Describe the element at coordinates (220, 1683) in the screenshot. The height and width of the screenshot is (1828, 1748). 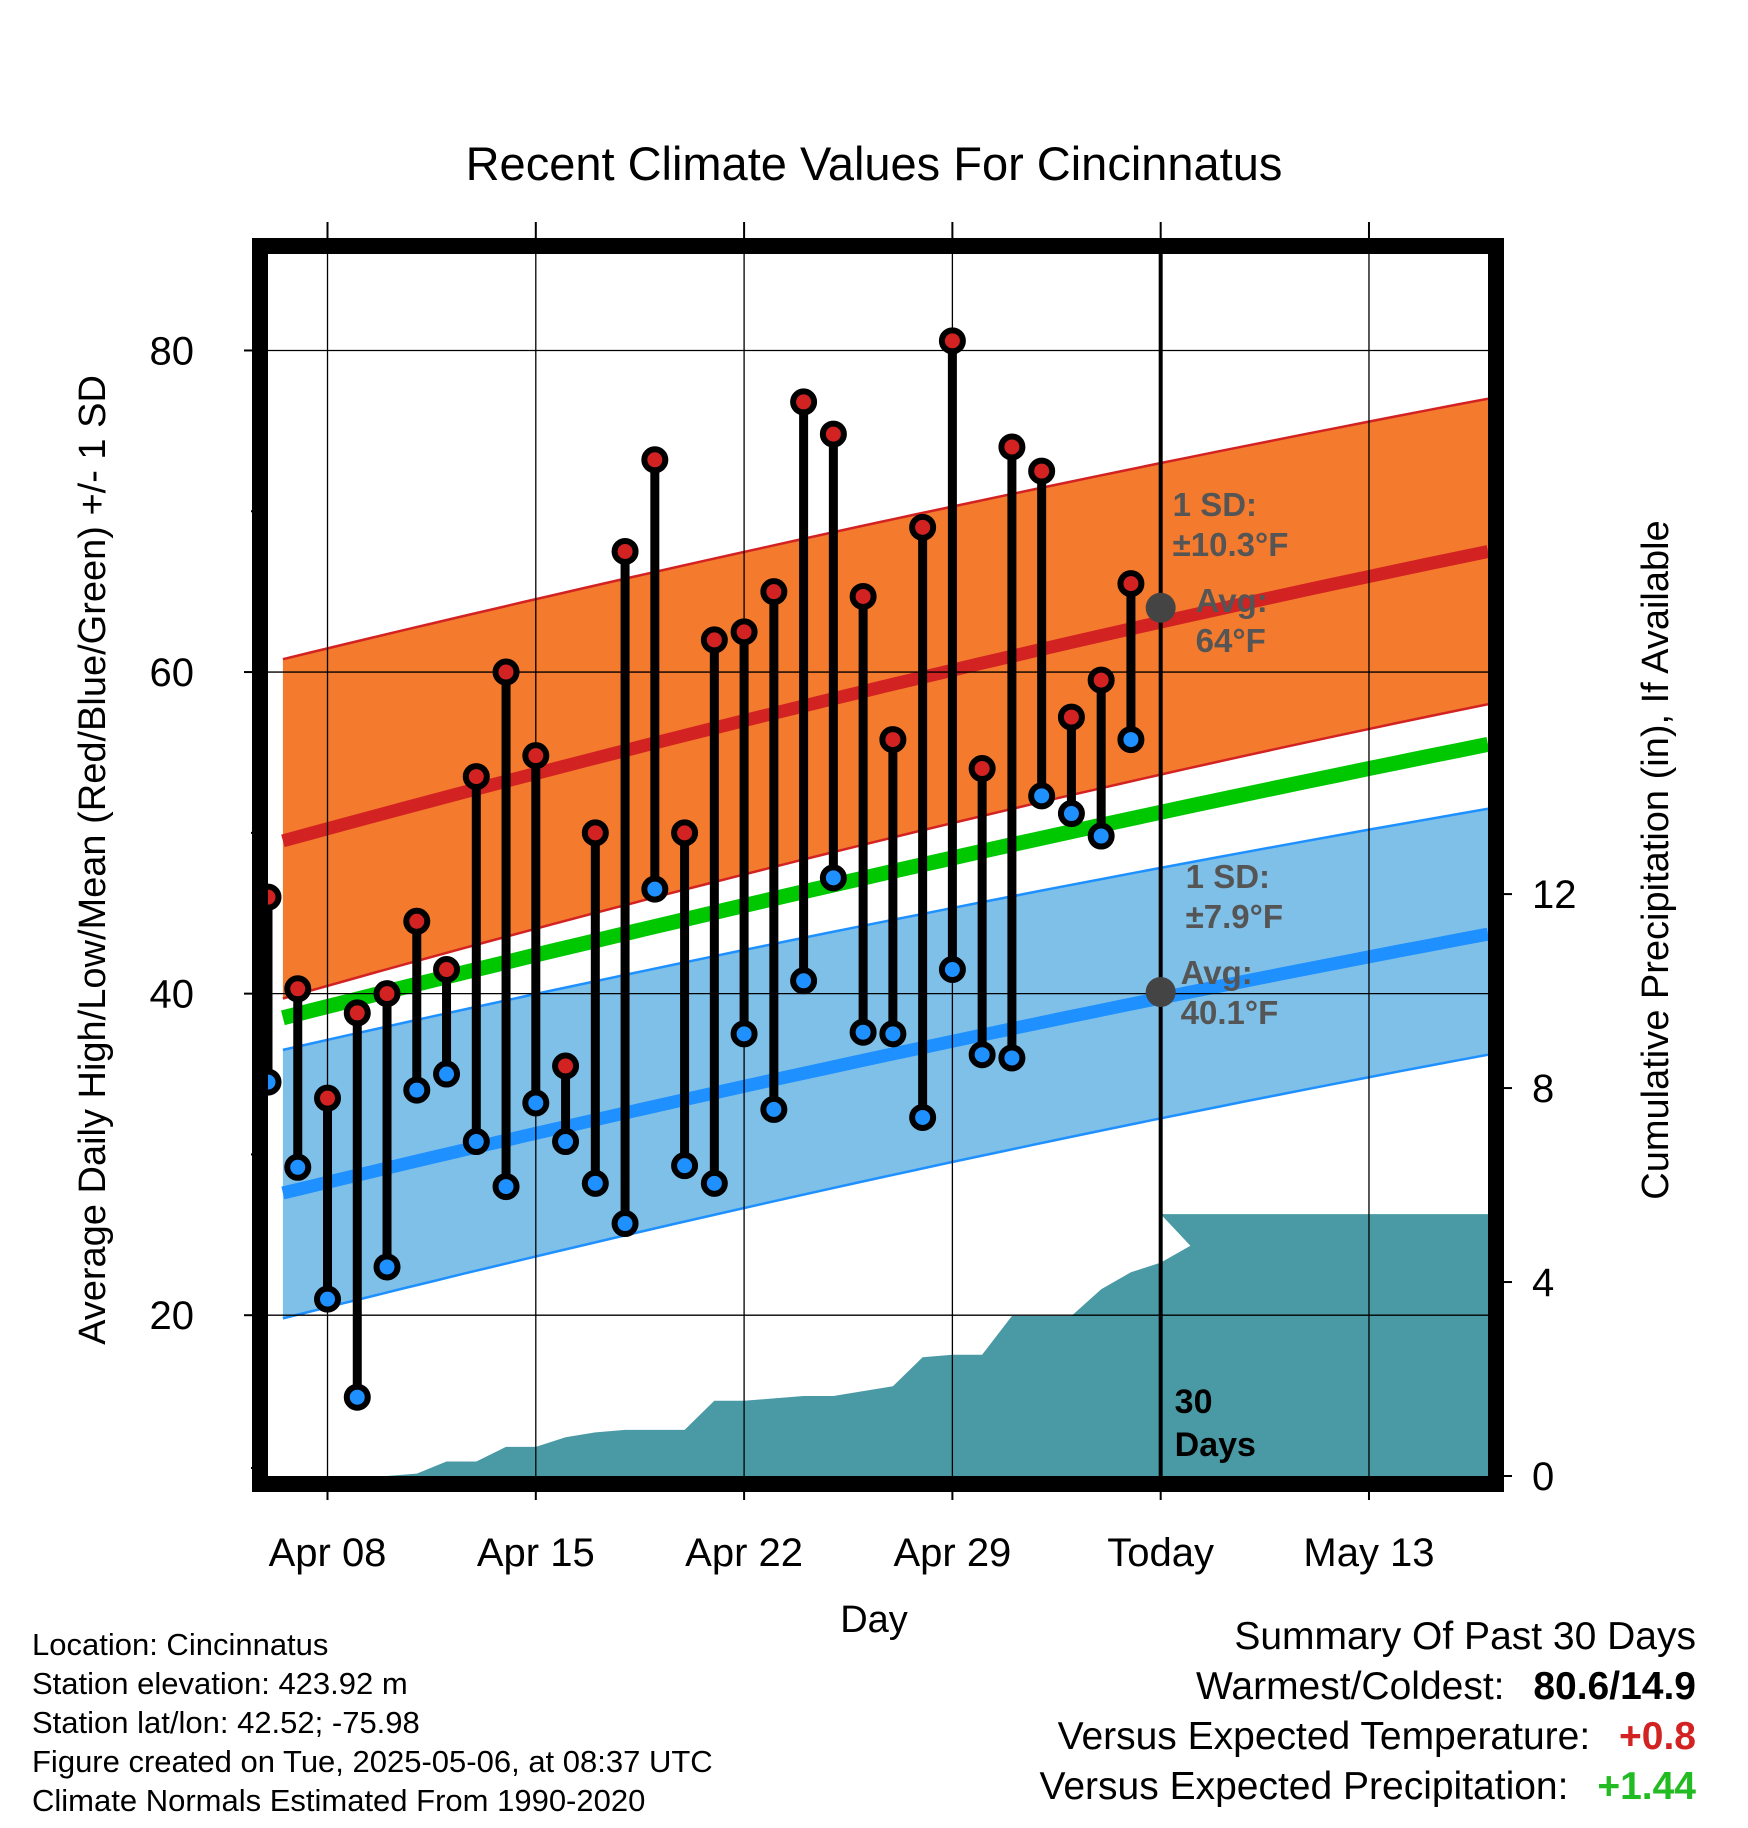
I see `station-elevation: Station elevation: 423.92 m` at that location.